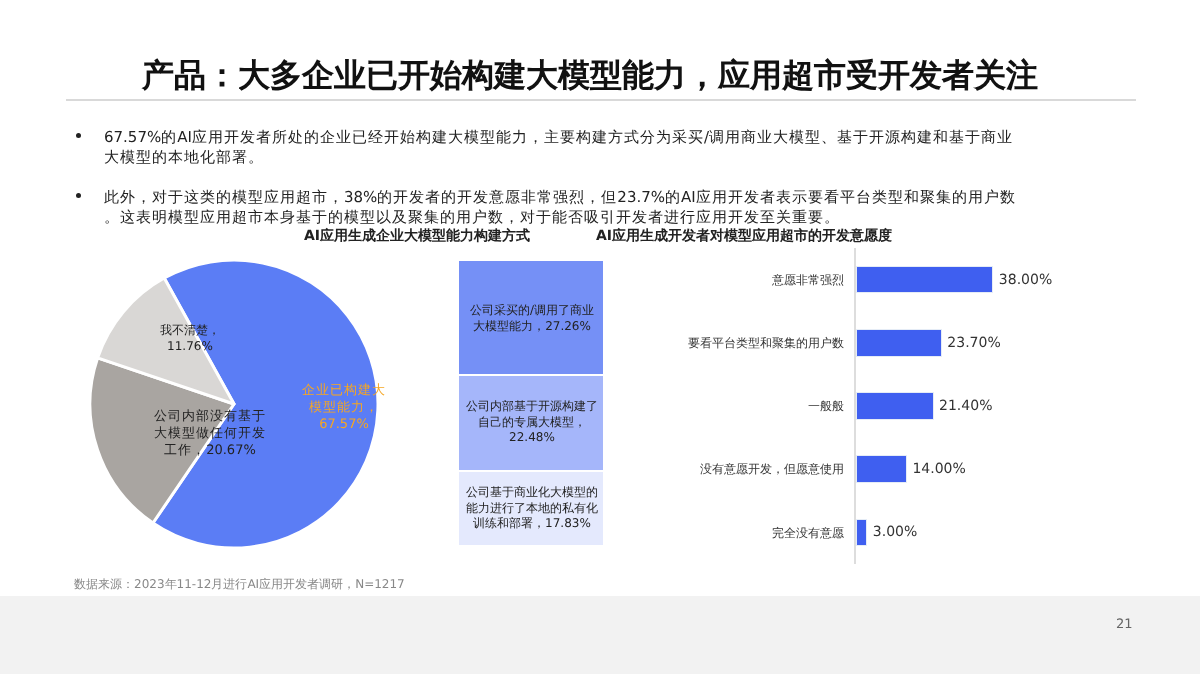 The height and width of the screenshot is (674, 1200). Describe the element at coordinates (589, 75) in the screenshot. I see `text: 产品：大多企业已开始构建大模型能力，应用超市受开发者关注` at that location.